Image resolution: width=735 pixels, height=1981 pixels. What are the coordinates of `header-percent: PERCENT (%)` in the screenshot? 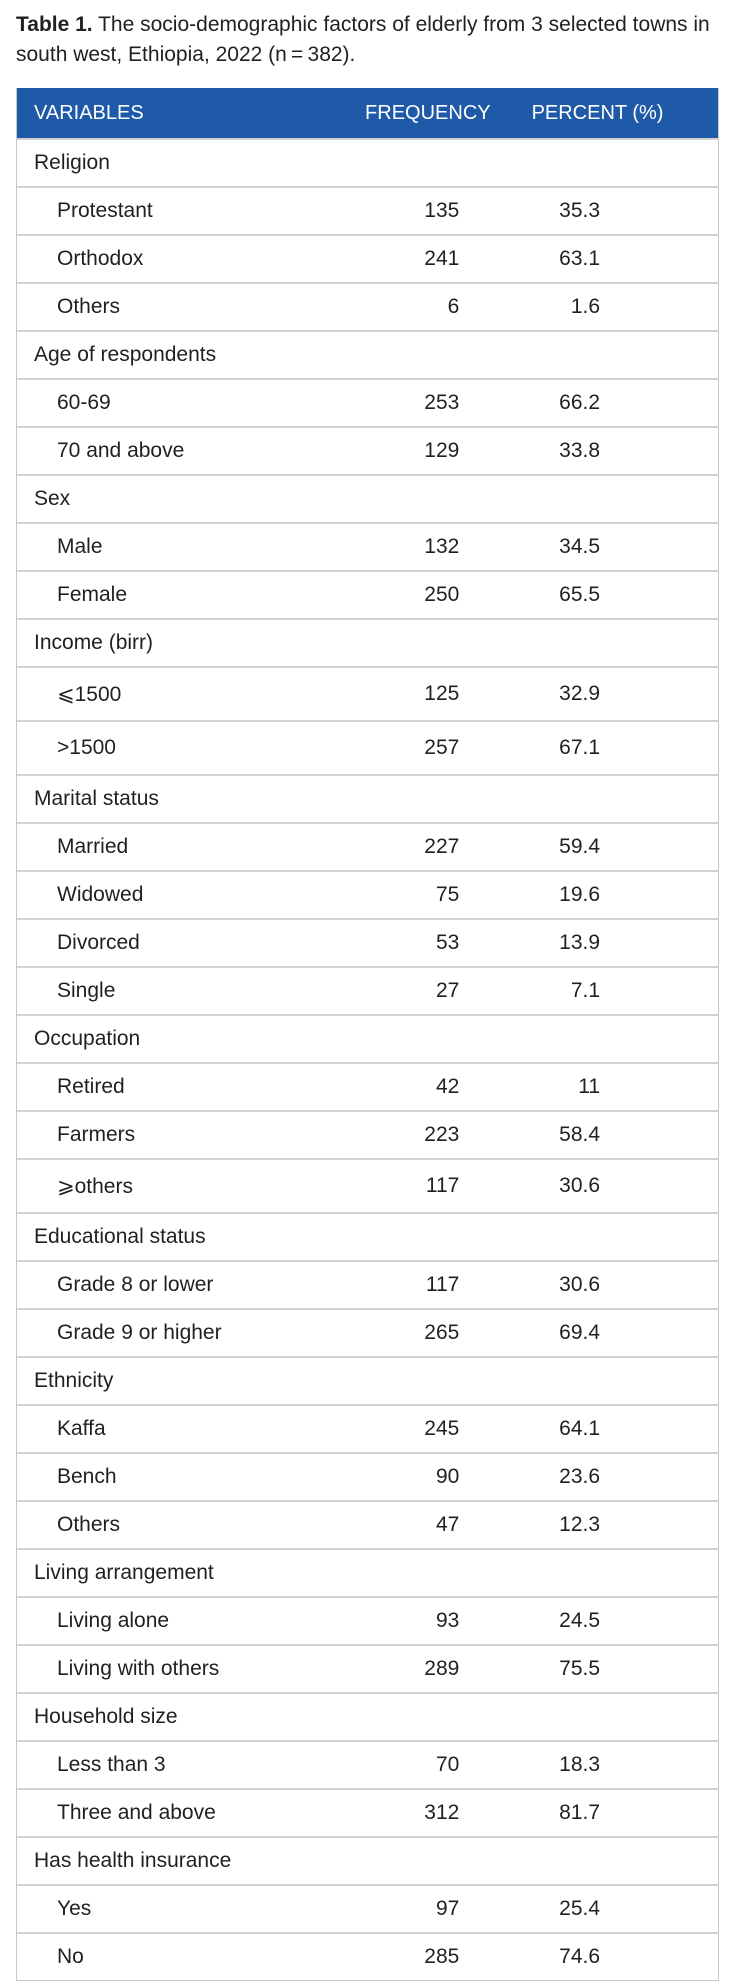 It's located at (597, 112).